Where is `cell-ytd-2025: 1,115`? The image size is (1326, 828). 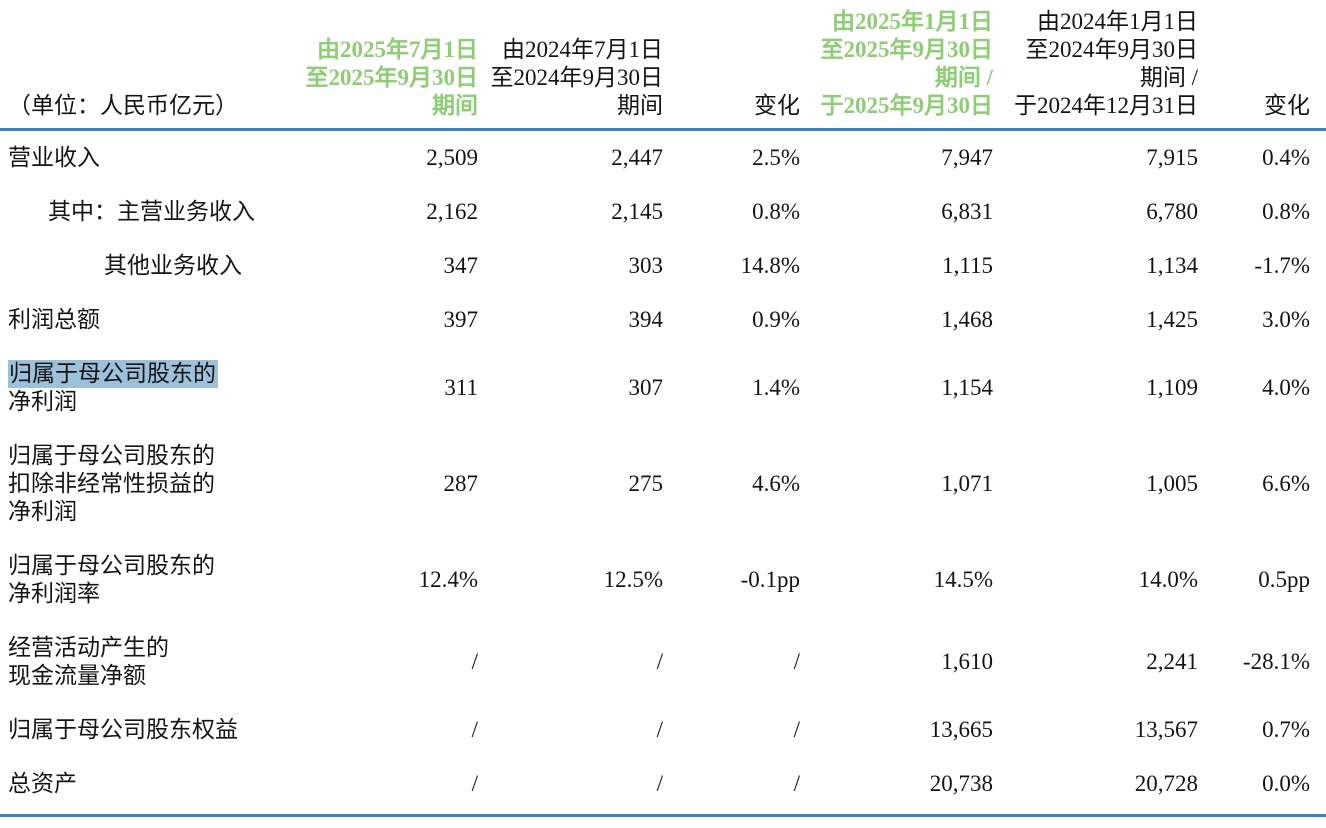 cell-ytd-2025: 1,115 is located at coordinates (967, 265).